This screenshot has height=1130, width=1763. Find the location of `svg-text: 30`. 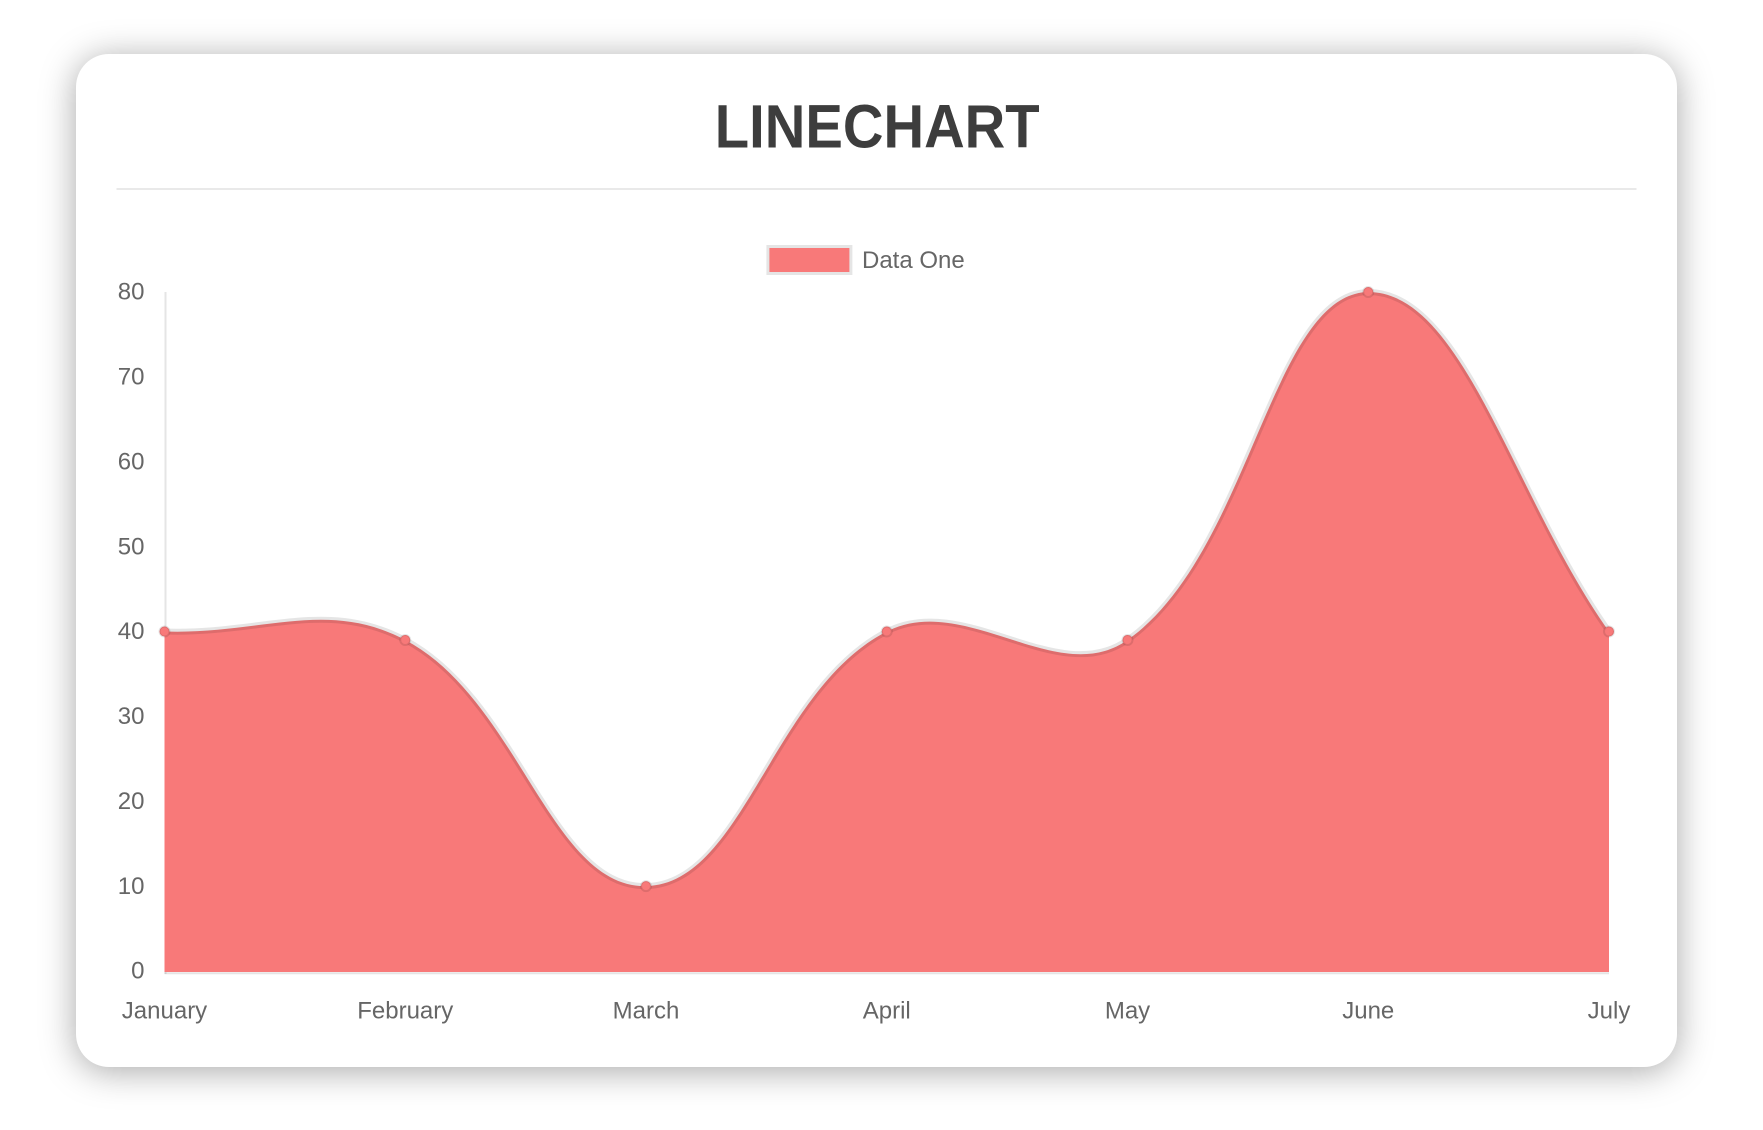

svg-text: 30 is located at coordinates (131, 716).